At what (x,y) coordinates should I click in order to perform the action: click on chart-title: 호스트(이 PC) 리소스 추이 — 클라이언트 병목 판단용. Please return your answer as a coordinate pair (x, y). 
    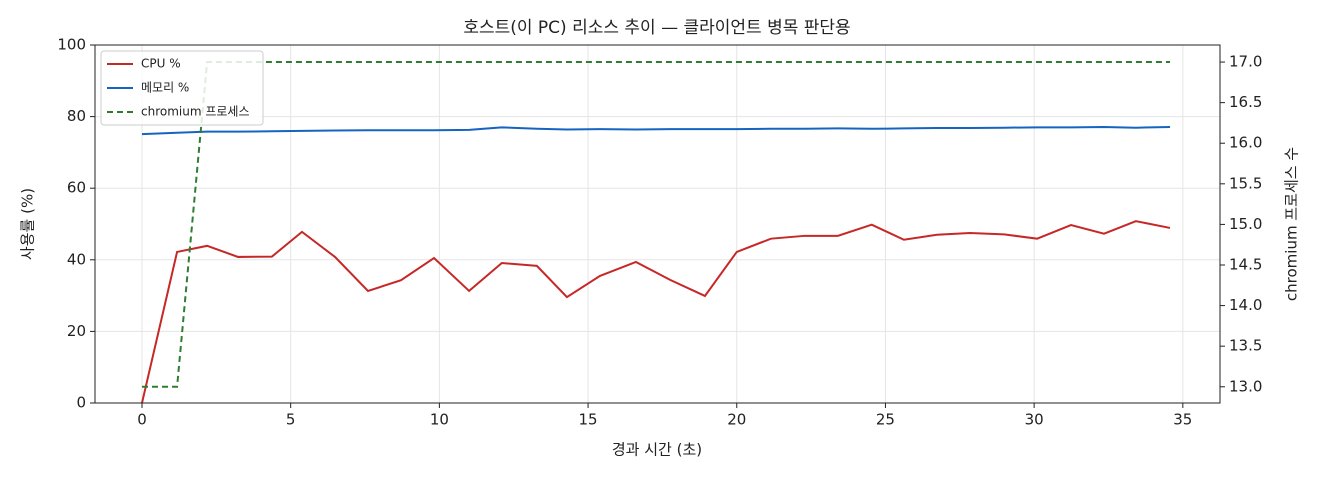
    Looking at the image, I should click on (656, 28).